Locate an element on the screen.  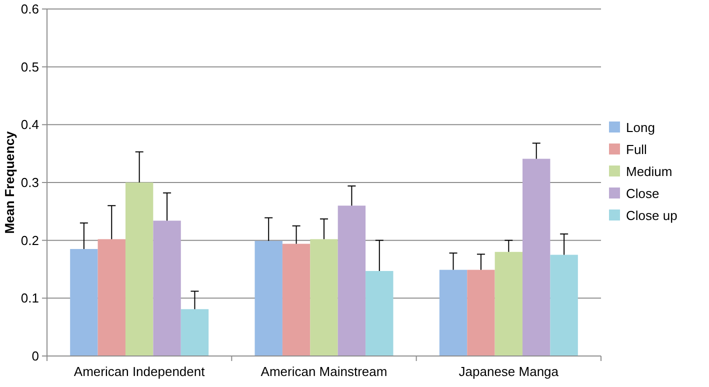
y-tick-label: 0.4 is located at coordinates (29, 124).